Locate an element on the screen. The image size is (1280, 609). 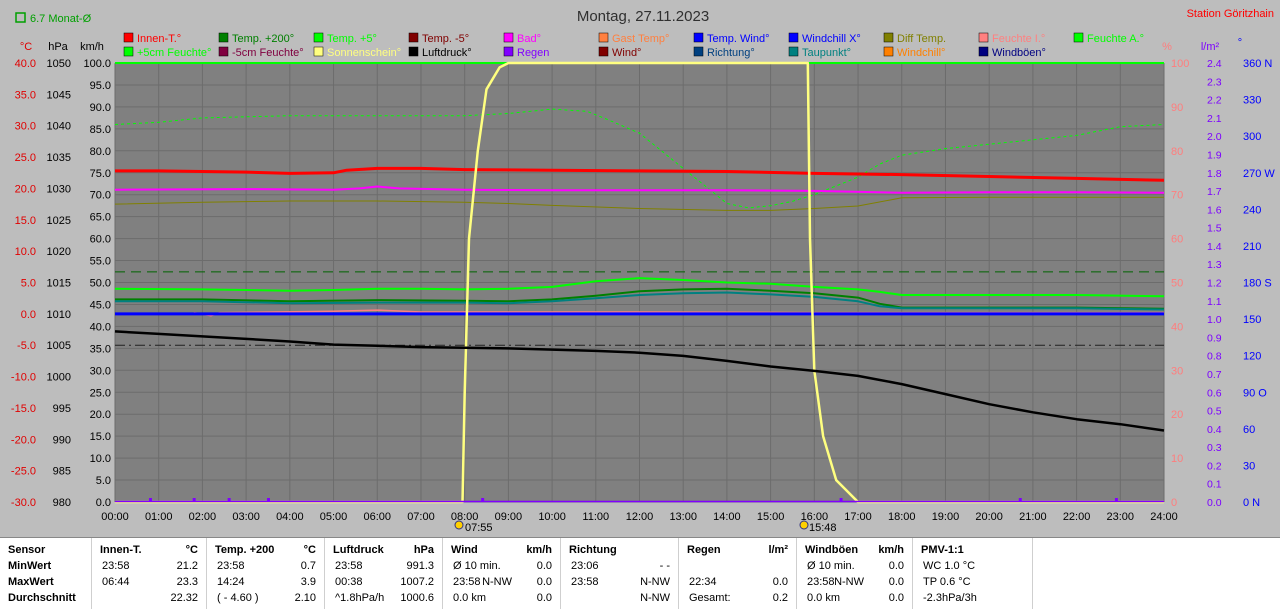
stats-cell: 23.3 is located at coordinates (187, 582).